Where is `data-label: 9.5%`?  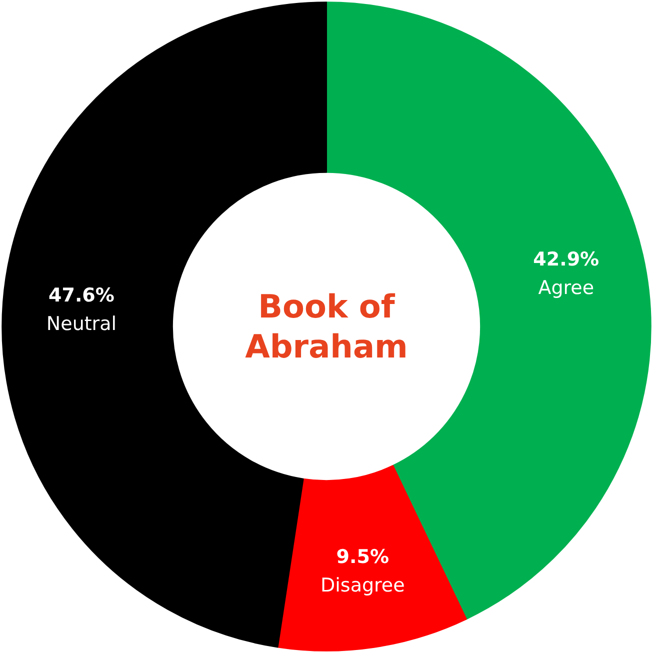 data-label: 9.5% is located at coordinates (363, 557).